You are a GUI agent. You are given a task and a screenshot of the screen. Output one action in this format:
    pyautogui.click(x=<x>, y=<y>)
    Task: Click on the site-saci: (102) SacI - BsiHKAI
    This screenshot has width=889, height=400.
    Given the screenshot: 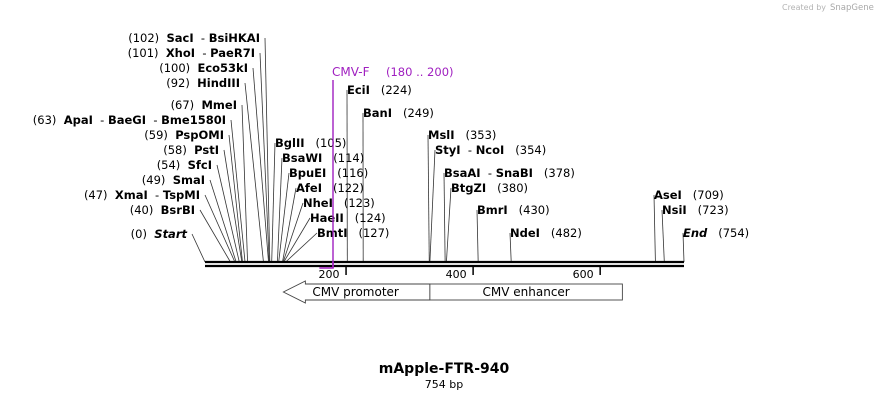 What is the action you would take?
    pyautogui.click(x=194, y=38)
    